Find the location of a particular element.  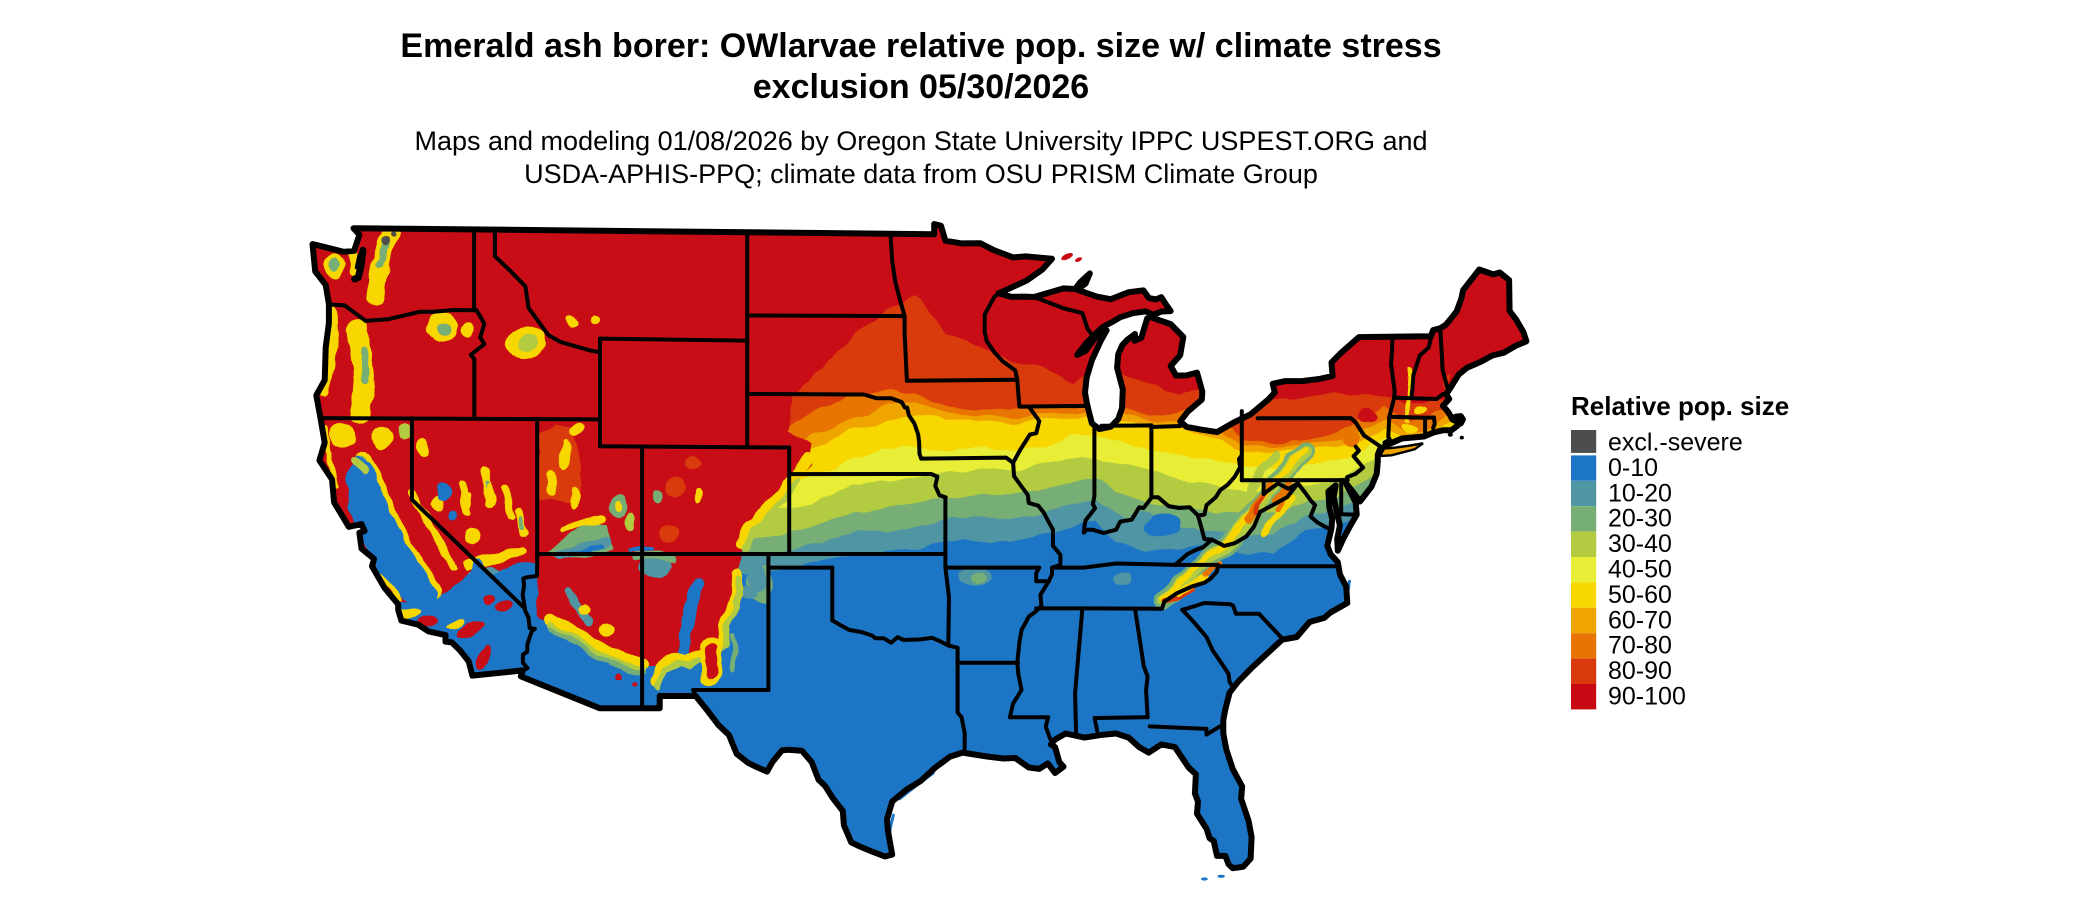

svg-text: 0-10 is located at coordinates (1633, 468).